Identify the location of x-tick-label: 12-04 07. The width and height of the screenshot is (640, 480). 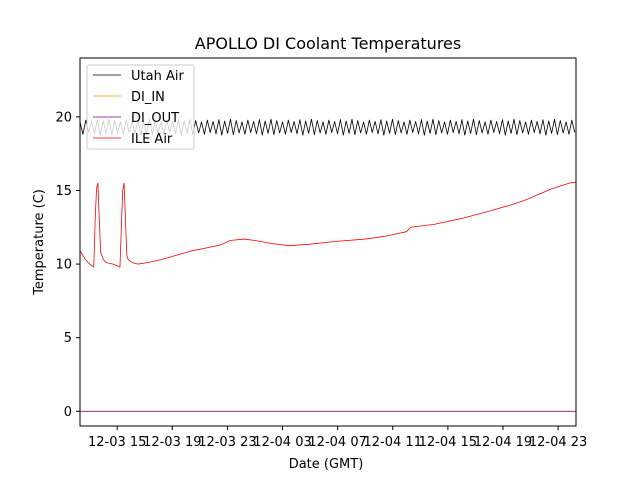
(337, 442).